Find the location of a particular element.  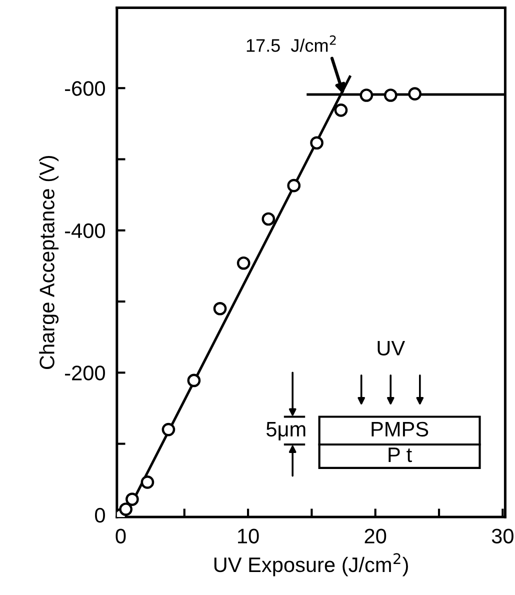

y-tick-label: -200 is located at coordinates (85, 373).